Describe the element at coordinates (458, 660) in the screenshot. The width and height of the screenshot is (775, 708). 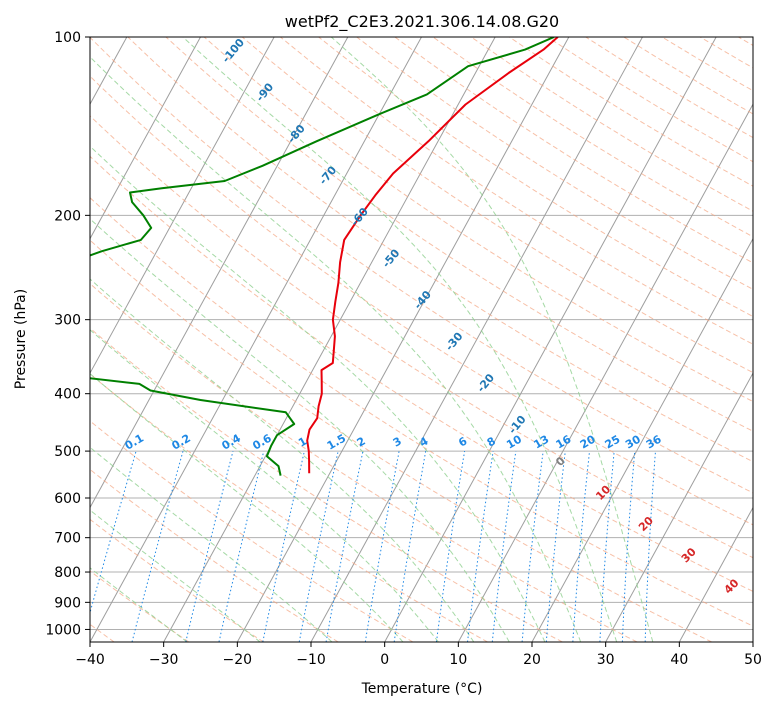
I see `x-tick-label: 10` at that location.